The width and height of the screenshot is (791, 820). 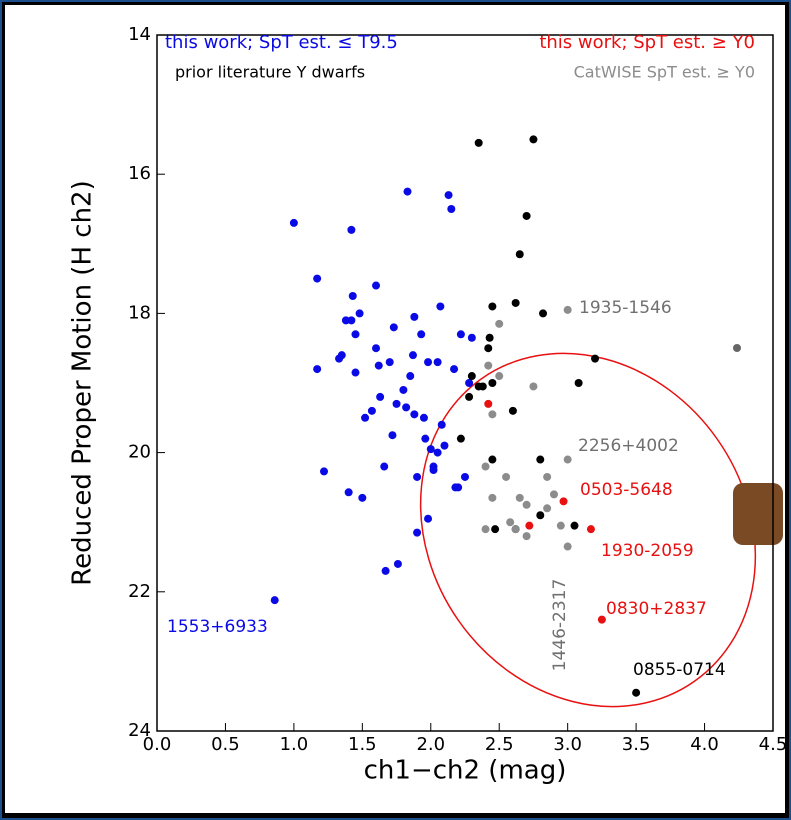 I want to click on legend-entry: CatWISE SpT est. ≥ Y0, so click(x=664, y=72).